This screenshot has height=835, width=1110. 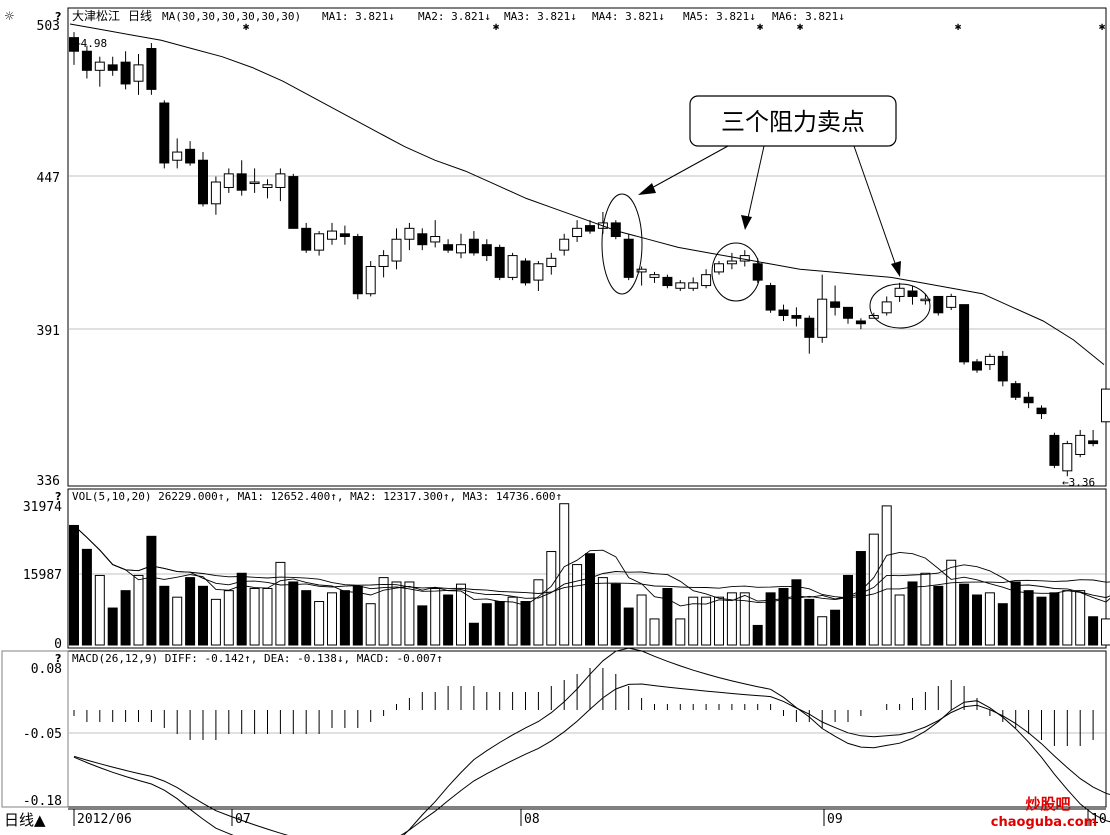 I want to click on help-icon: ?, so click(x=58, y=16).